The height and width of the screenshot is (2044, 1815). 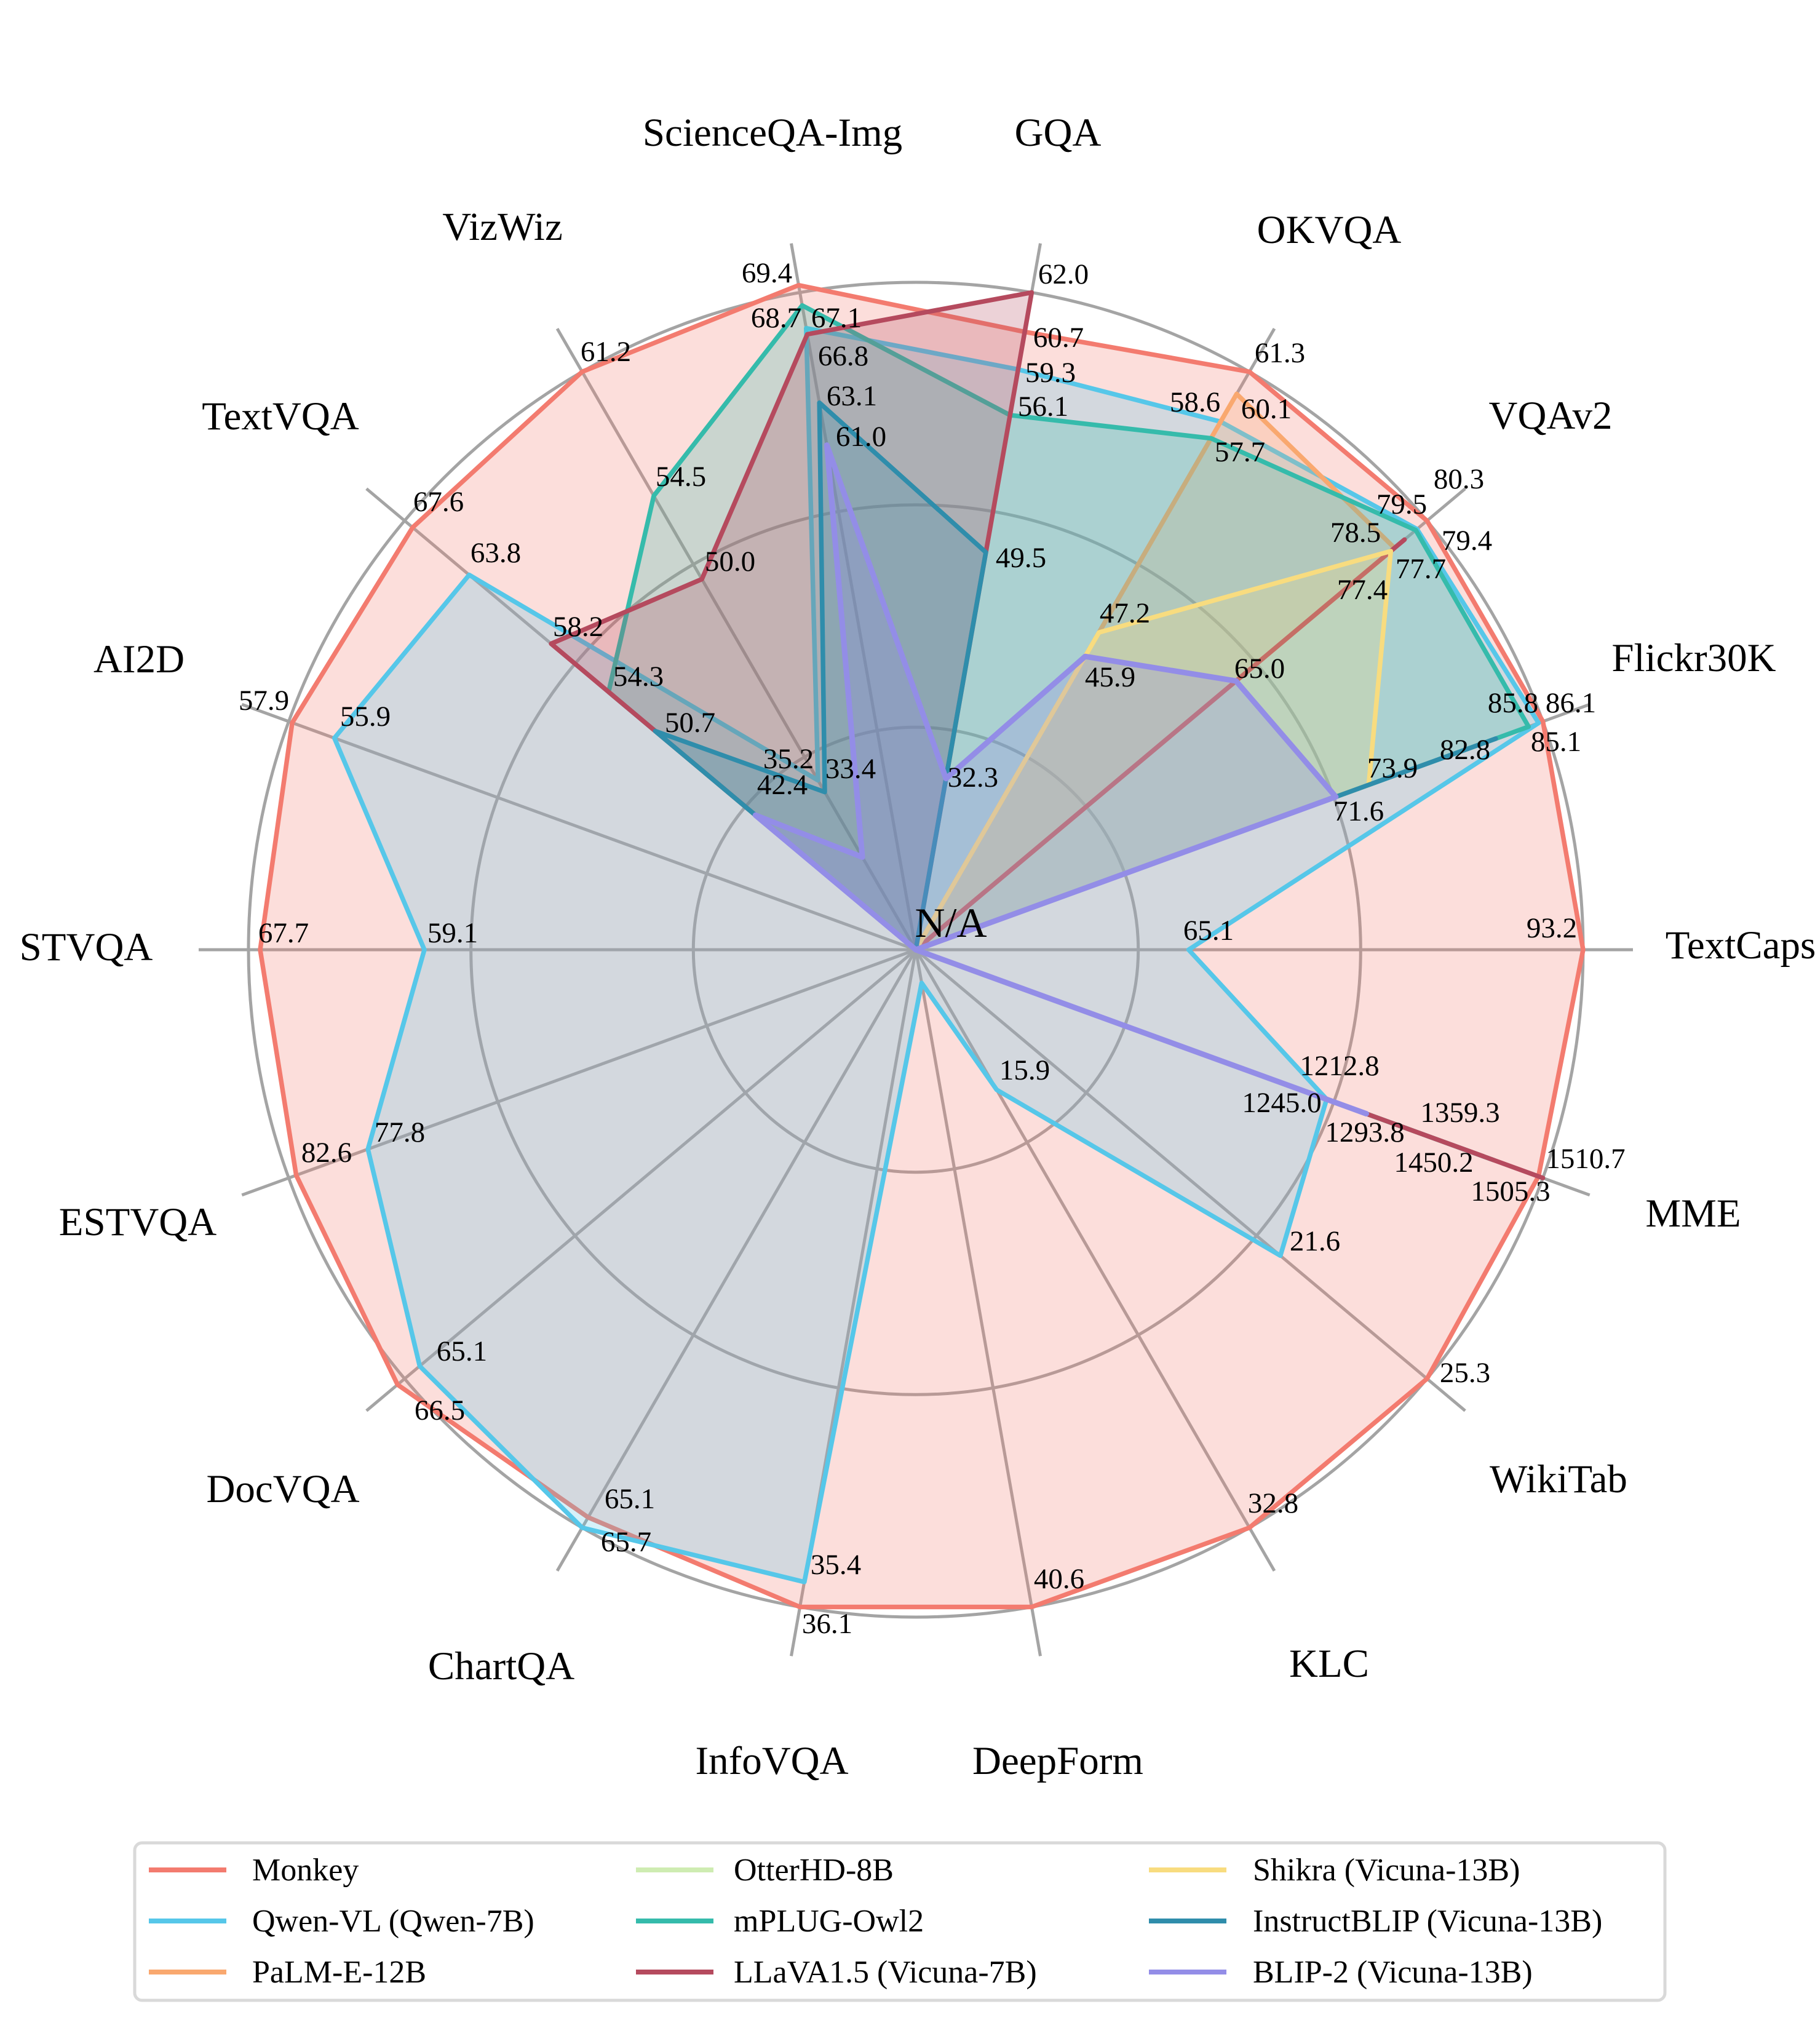 I want to click on svg-text: WikiTab, so click(x=1558, y=1479).